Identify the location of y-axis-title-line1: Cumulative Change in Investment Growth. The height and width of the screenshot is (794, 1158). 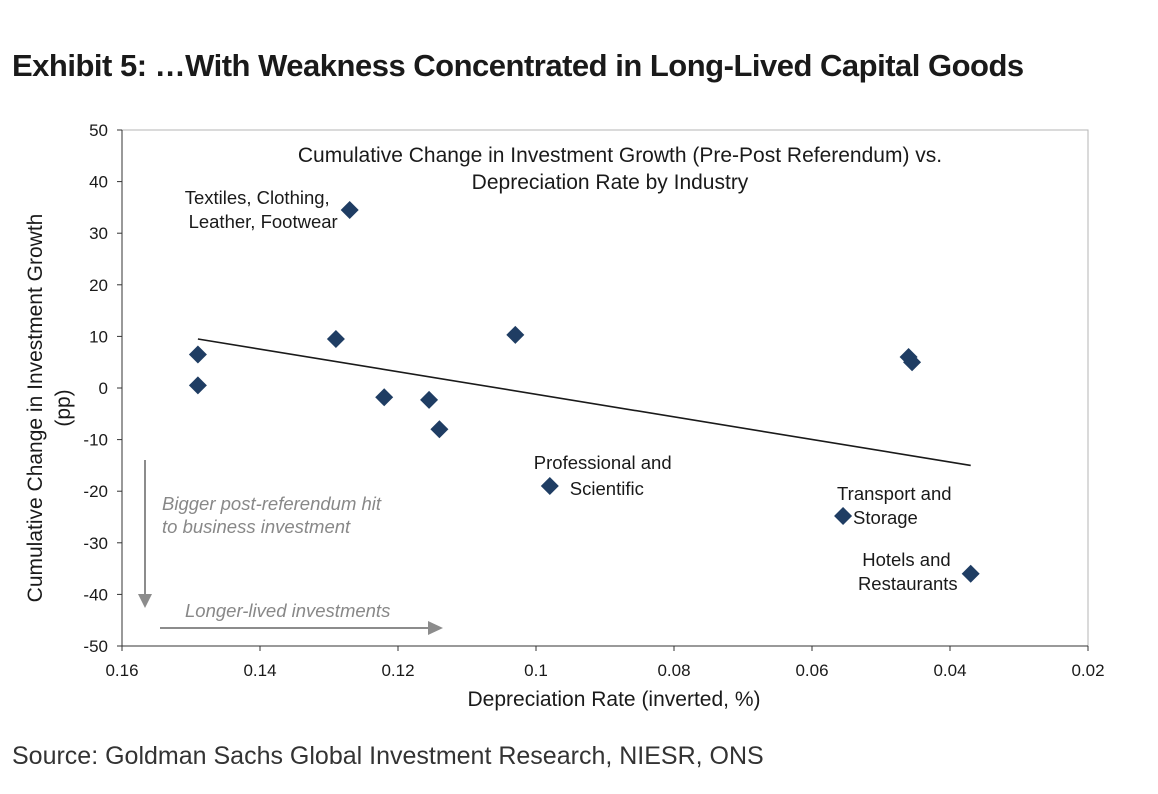
(35, 408).